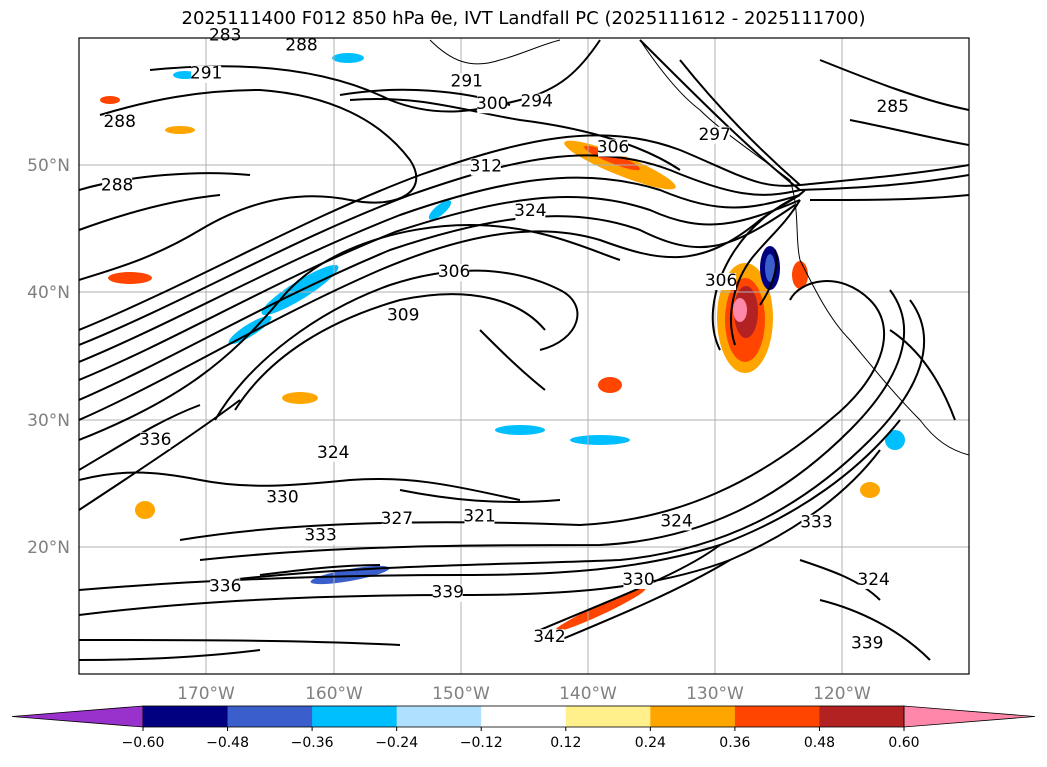  Describe the element at coordinates (903, 743) in the screenshot. I see `colorbar-tick-label: 0.60` at that location.